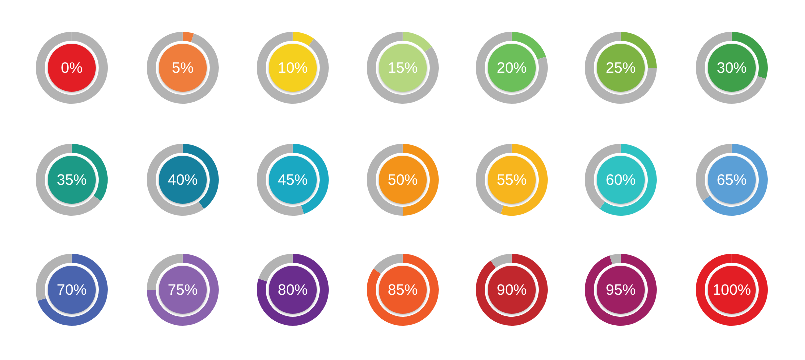 This screenshot has width=805, height=360. Describe the element at coordinates (293, 180) in the screenshot. I see `colored-disc: 45%` at that location.